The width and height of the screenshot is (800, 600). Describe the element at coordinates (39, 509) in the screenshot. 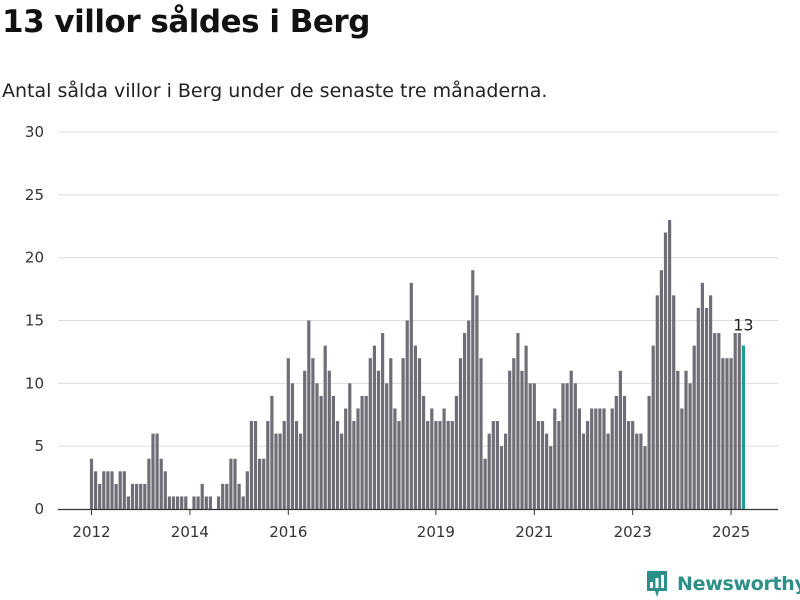

I see `y-tick-label: 0` at that location.